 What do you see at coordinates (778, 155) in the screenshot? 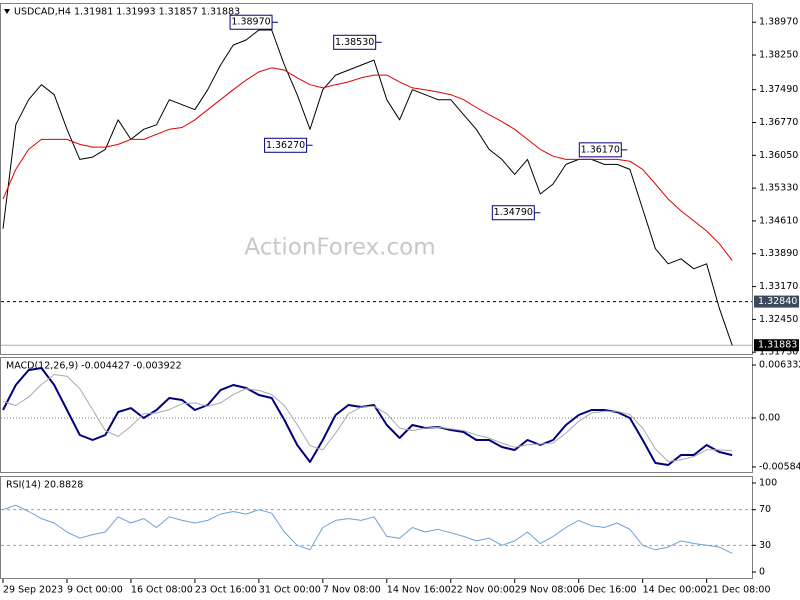
I see `y-tick-label: 1.36050` at bounding box center [778, 155].